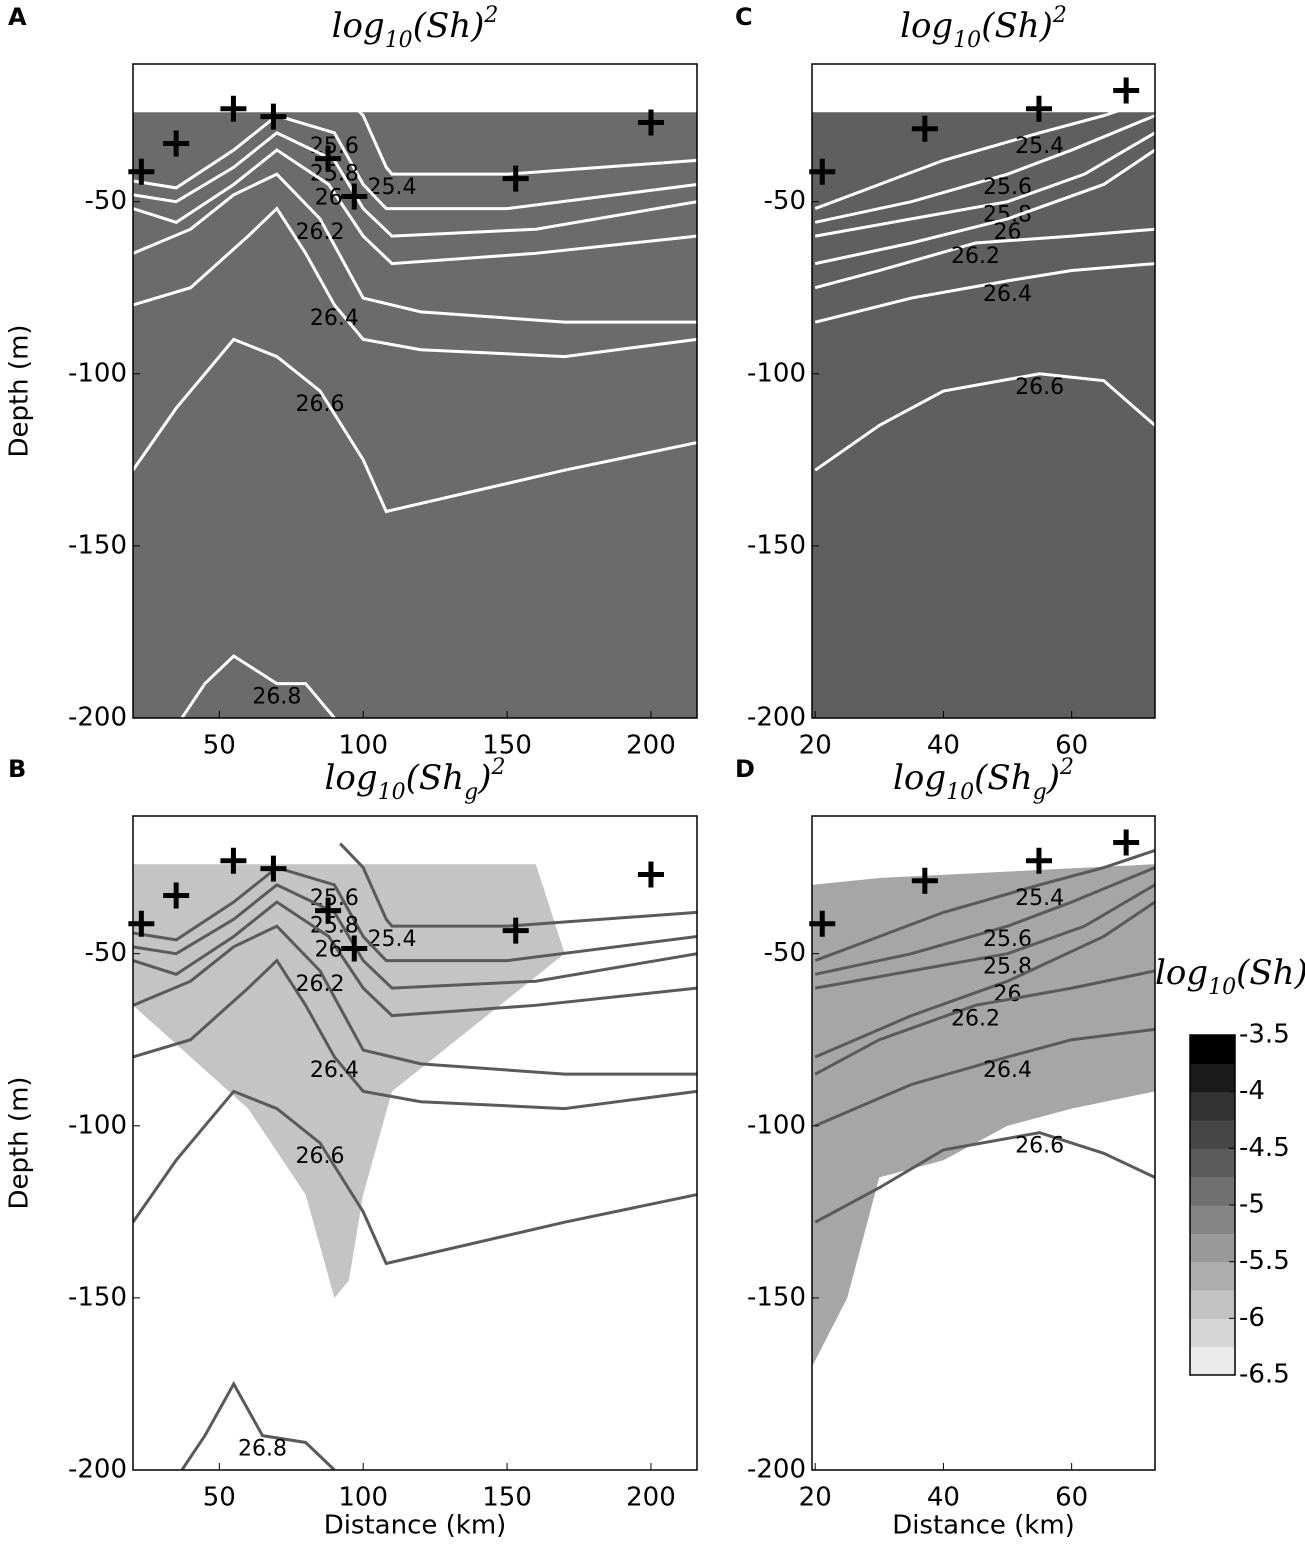 The width and height of the screenshot is (1305, 1544). Describe the element at coordinates (507, 1498) in the screenshot. I see `x-tick-label: 150` at that location.